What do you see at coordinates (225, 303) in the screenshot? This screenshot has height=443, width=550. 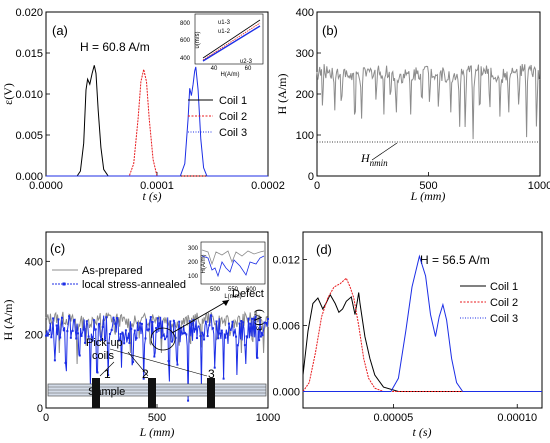 I see `defect-arrowhead-c` at bounding box center [225, 303].